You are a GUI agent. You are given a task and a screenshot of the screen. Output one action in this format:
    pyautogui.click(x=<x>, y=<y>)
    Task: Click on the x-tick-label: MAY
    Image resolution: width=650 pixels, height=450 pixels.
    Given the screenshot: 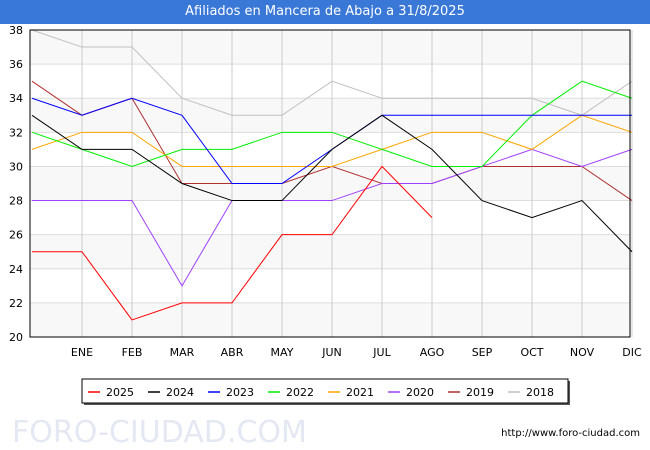 What is the action you would take?
    pyautogui.click(x=282, y=352)
    